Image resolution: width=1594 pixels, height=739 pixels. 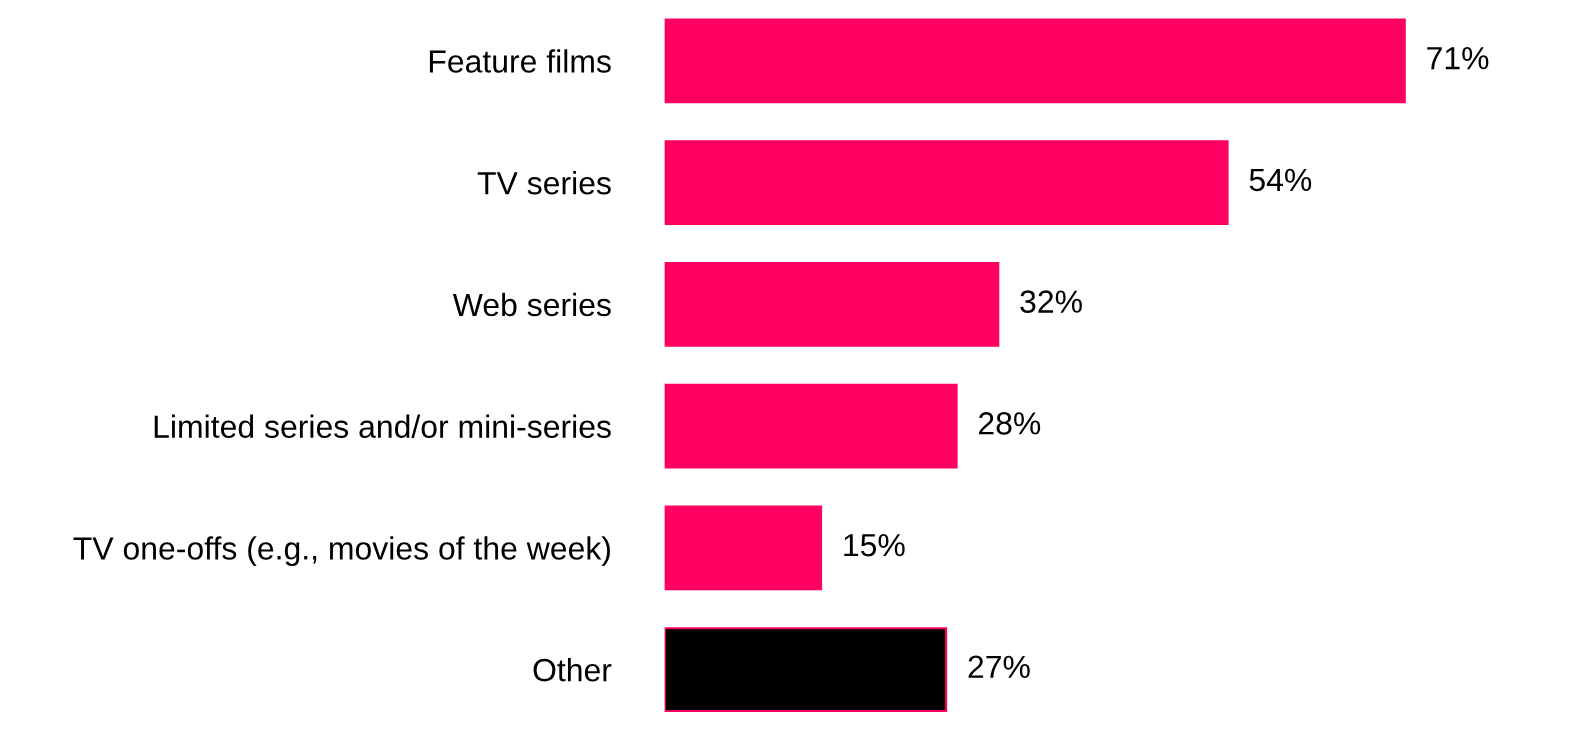 What do you see at coordinates (1051, 301) in the screenshot?
I see `data-label: 32%` at bounding box center [1051, 301].